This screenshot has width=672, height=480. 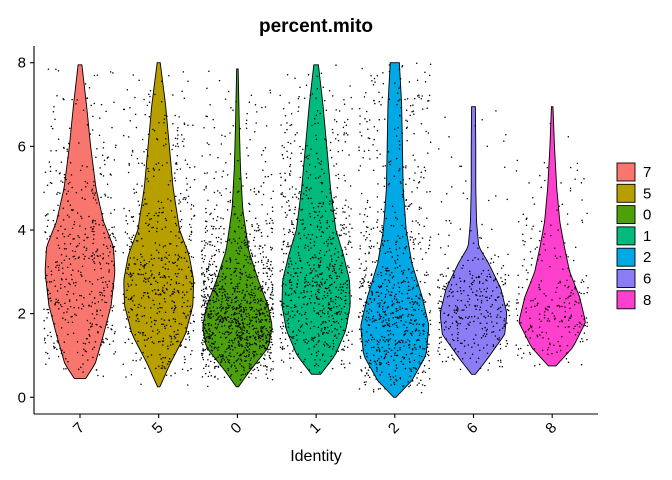 What do you see at coordinates (22, 397) in the screenshot?
I see `y-tick-label: 0` at bounding box center [22, 397].